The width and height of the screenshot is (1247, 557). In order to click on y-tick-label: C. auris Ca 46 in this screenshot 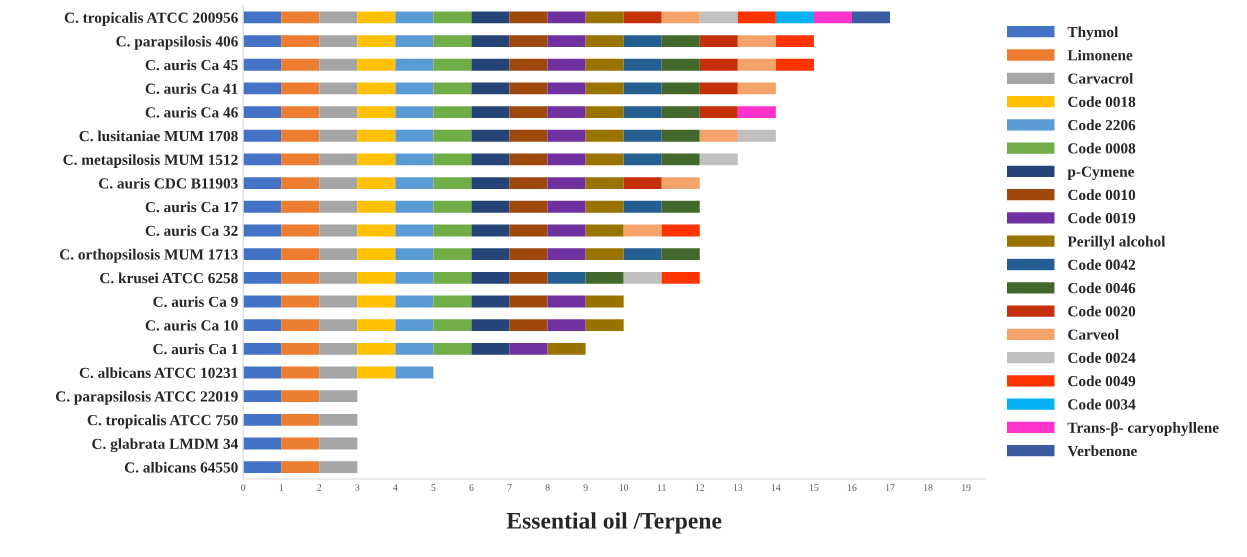, I will do `click(191, 112)`.